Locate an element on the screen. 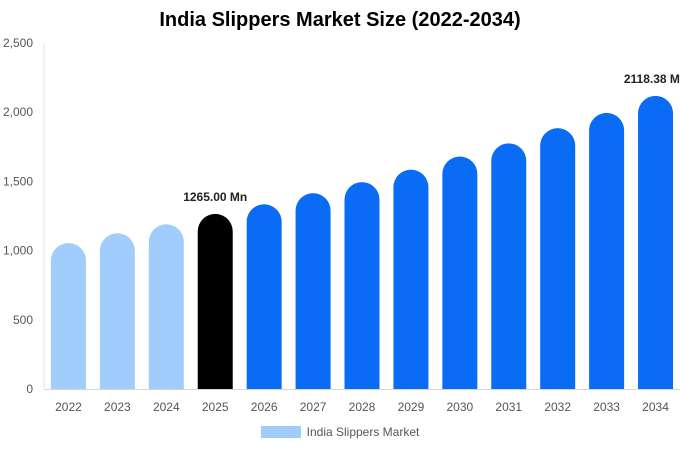 This screenshot has height=450, width=680. x-tick-label: 2028 is located at coordinates (362, 407).